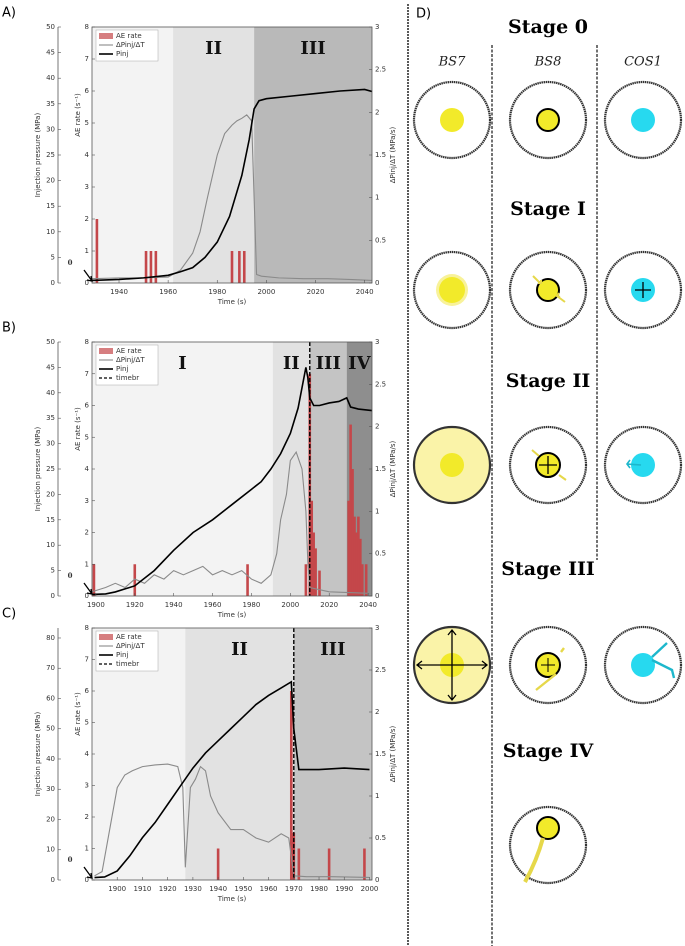  What do you see at coordinates (548, 209) in the screenshot?
I see `stage-title: Stage I` at bounding box center [548, 209].